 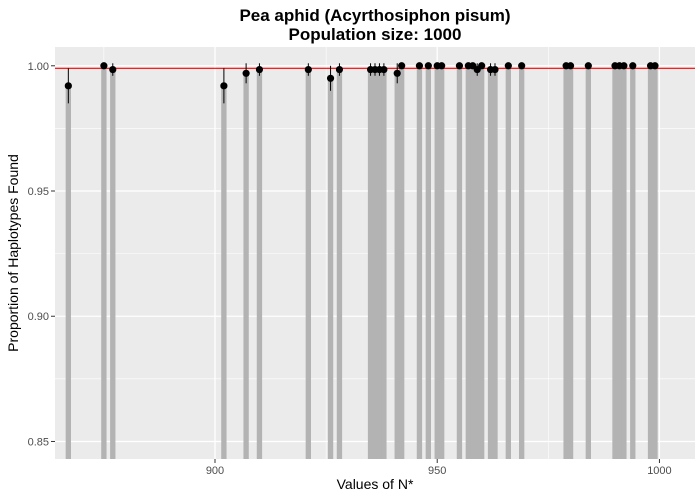 I want to click on x-axis-ticks: 900 950 1000, so click(x=439, y=468).